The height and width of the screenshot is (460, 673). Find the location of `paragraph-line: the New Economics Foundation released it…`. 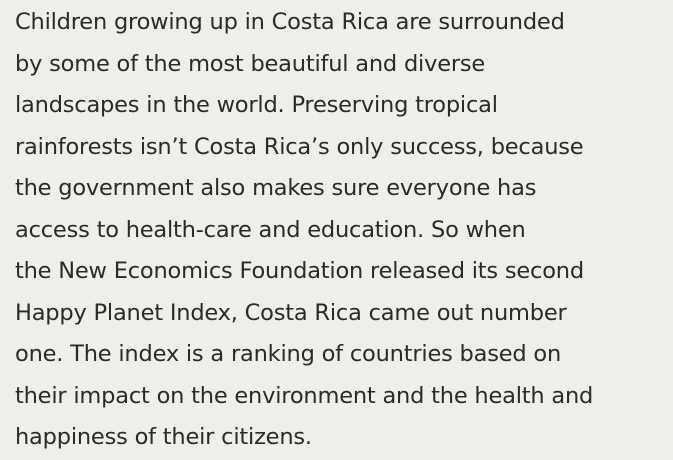

paragraph-line: the New Economics Foundation released it… is located at coordinates (299, 271).